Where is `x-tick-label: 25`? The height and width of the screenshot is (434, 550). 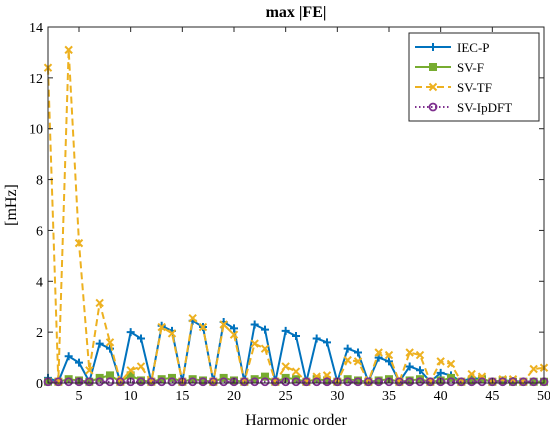 x-tick-label: 25 is located at coordinates (286, 396).